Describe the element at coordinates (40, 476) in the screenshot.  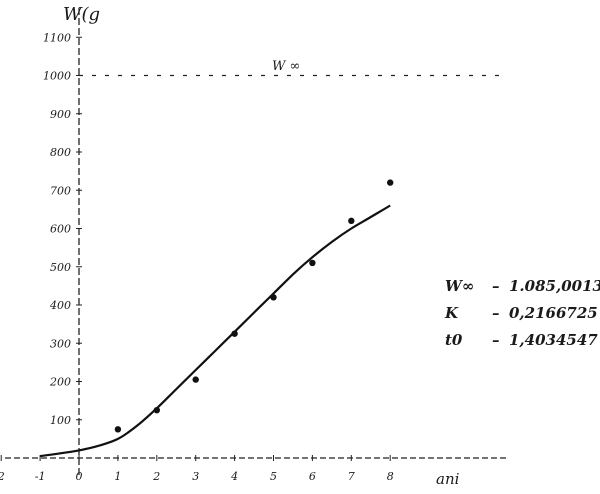
I see `x-tick-label: -1` at that location.